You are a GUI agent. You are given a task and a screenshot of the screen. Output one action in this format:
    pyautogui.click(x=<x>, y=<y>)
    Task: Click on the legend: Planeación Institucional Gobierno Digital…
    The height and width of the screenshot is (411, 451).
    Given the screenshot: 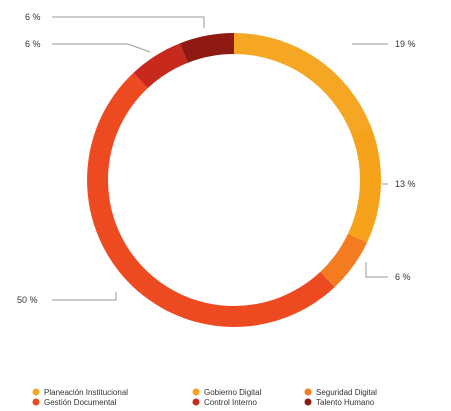 What is the action you would take?
    pyautogui.click(x=204, y=397)
    